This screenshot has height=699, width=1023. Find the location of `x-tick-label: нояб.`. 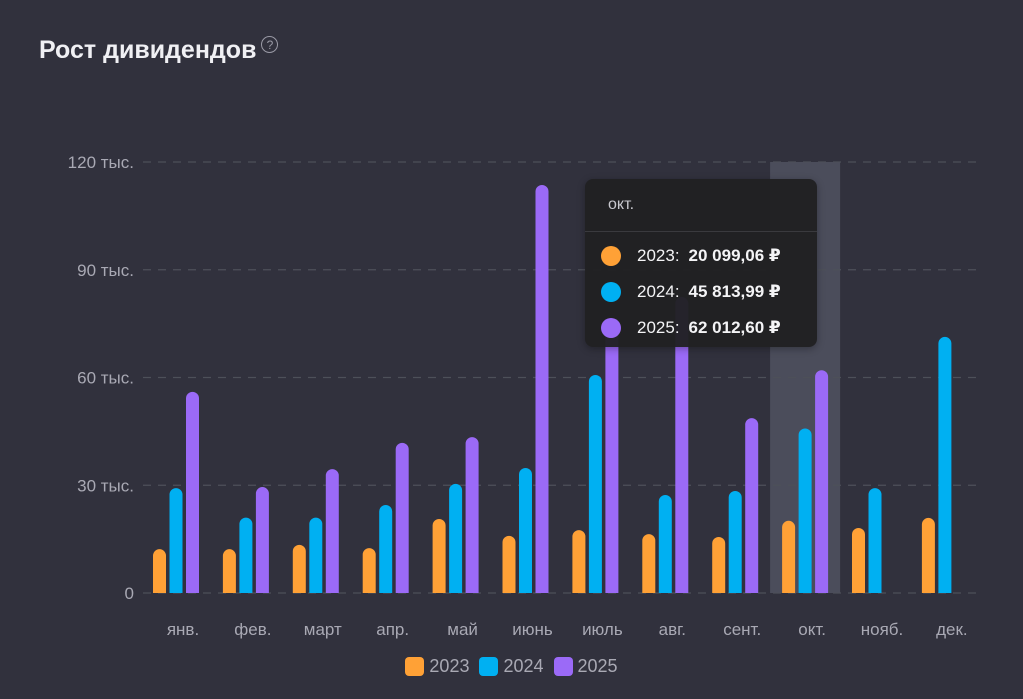

x-tick-label: нояб. is located at coordinates (882, 629).